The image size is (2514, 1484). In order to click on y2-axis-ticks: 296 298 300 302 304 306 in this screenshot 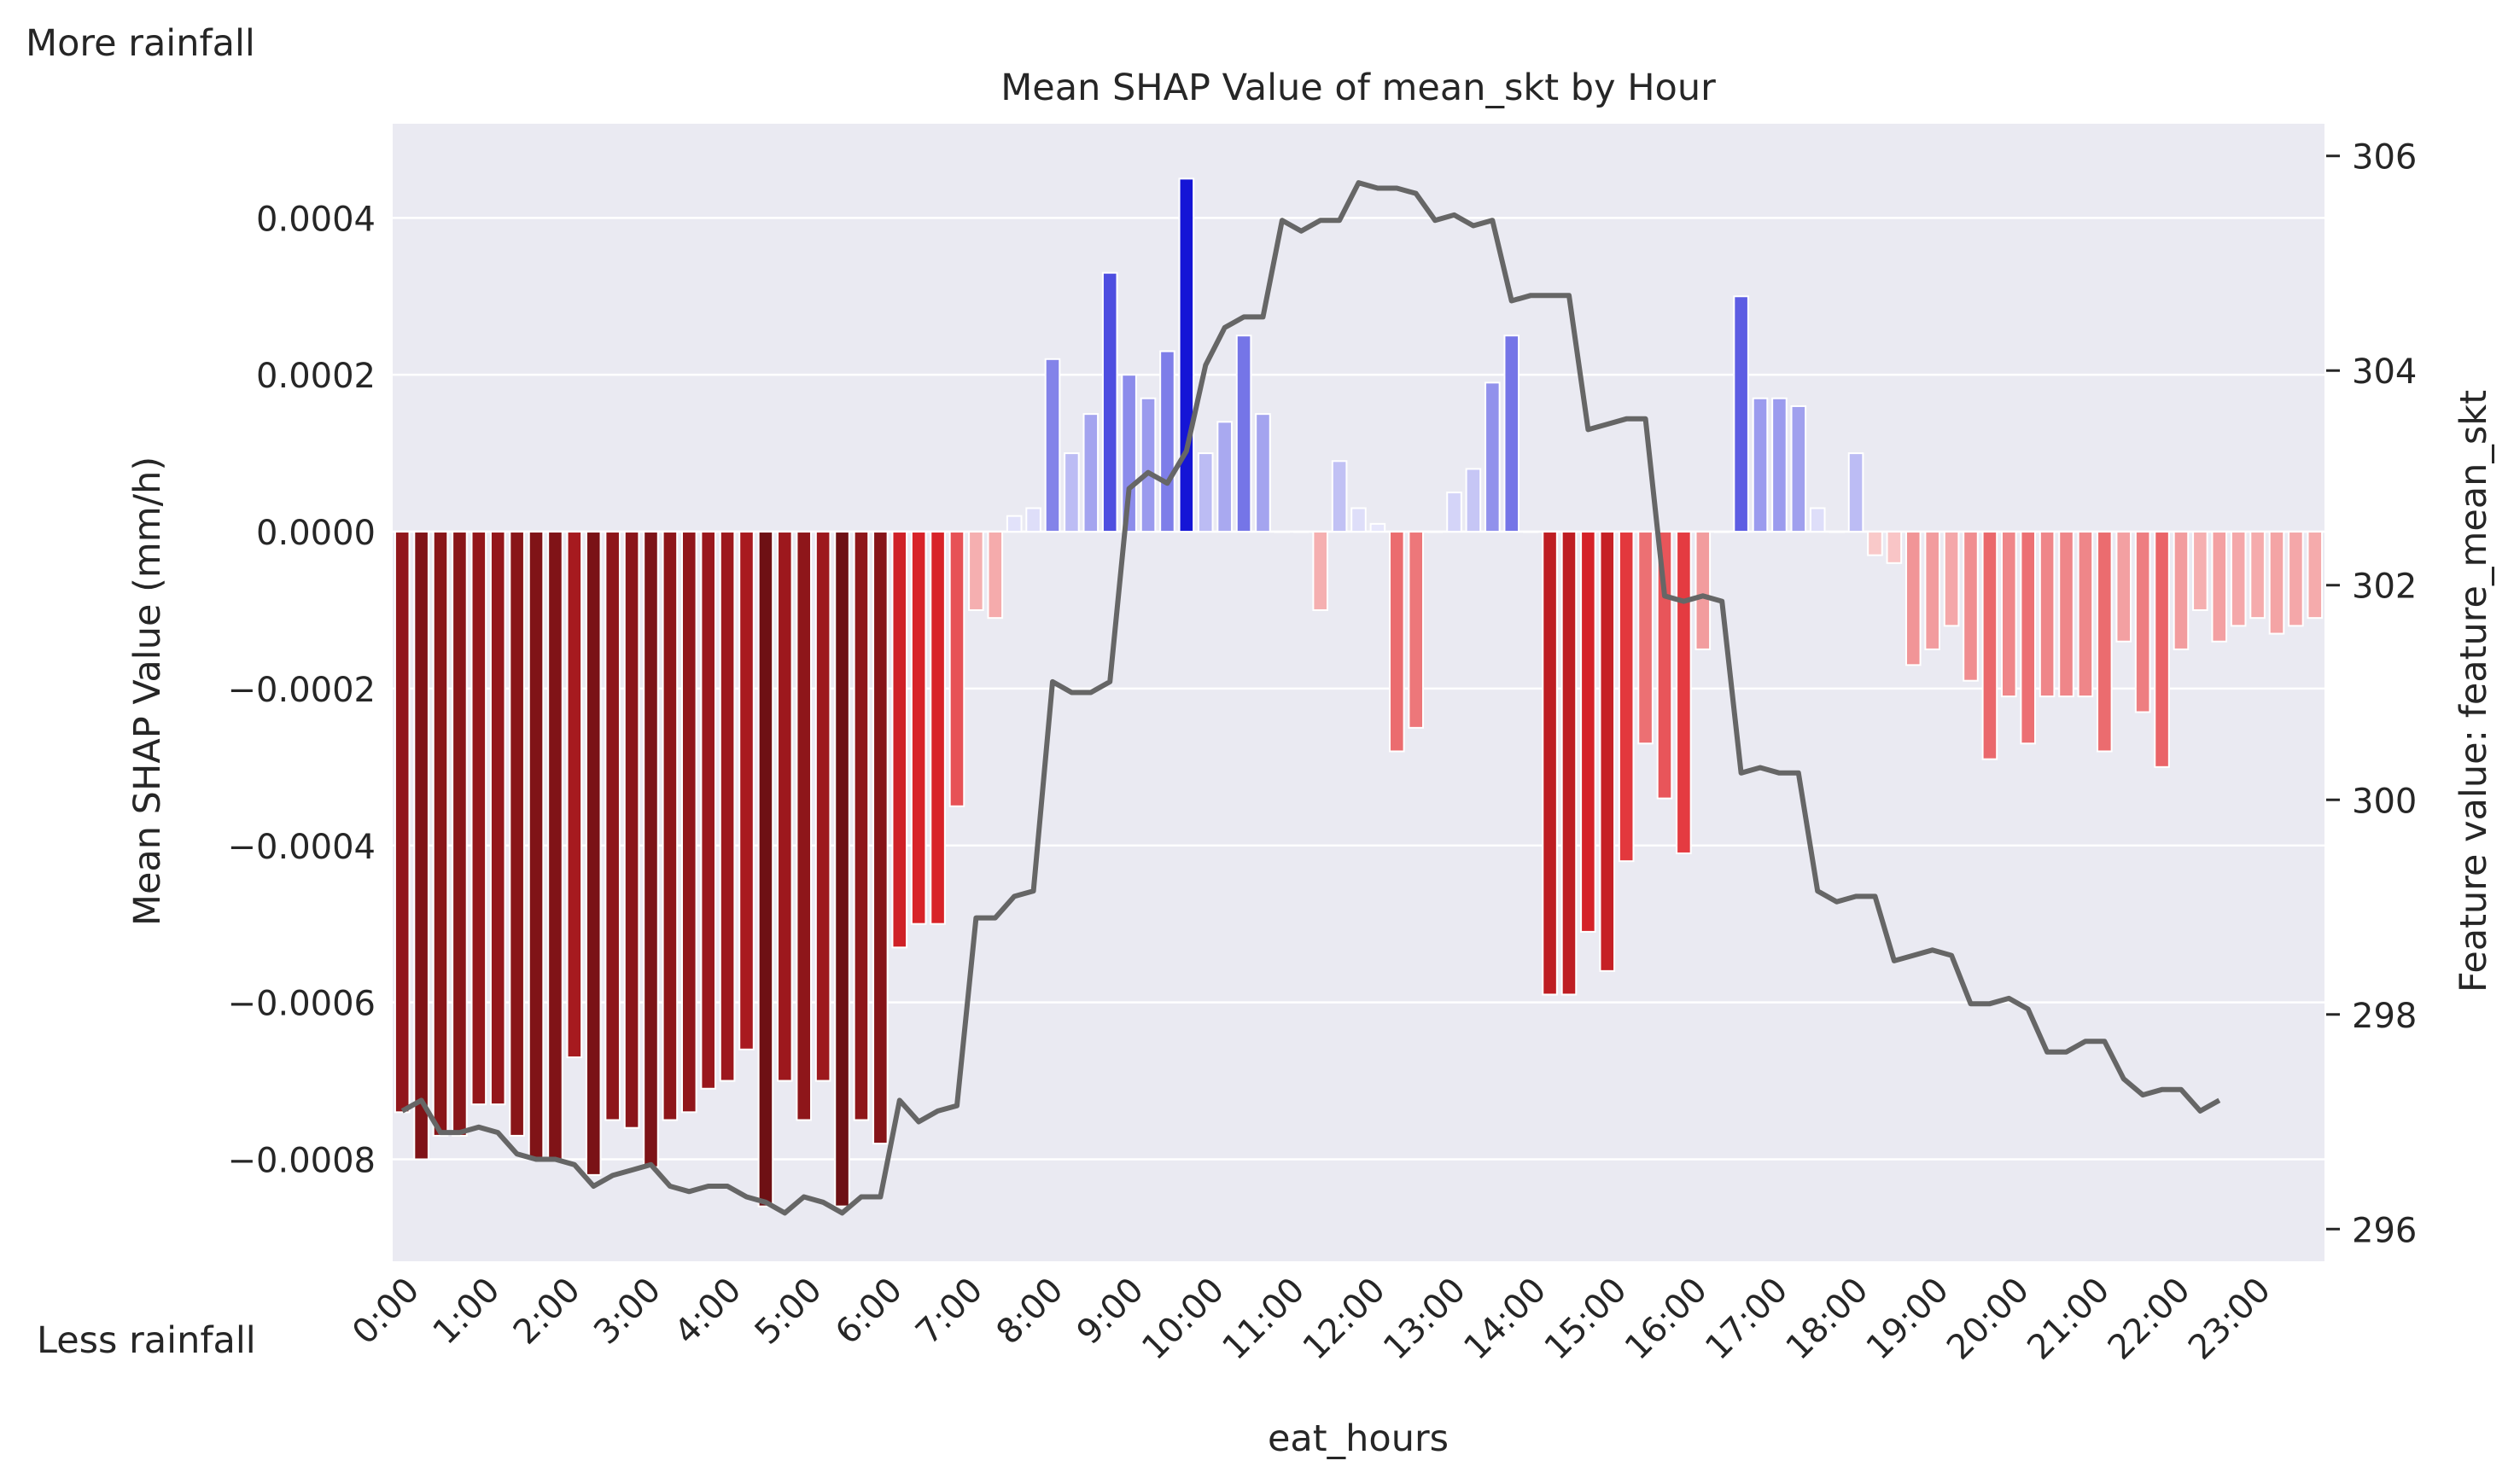, I will do `click(2371, 694)`.